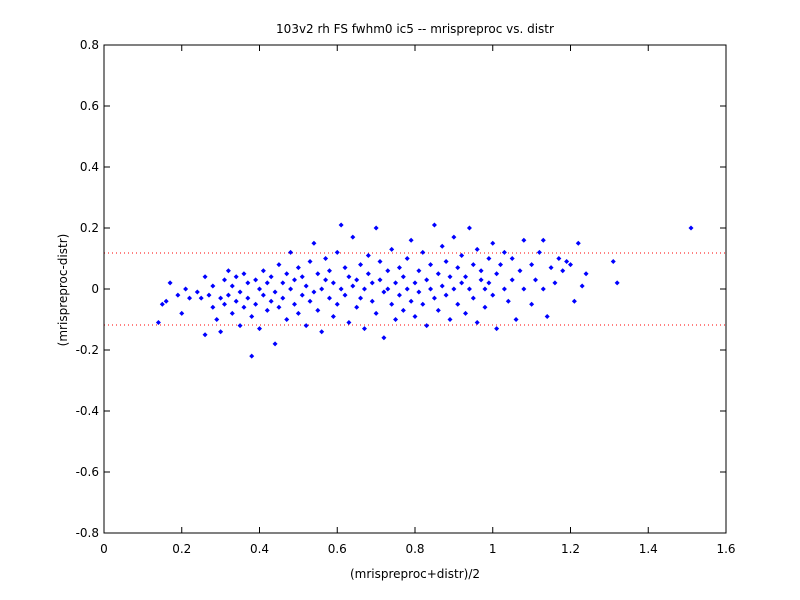 This screenshot has height=600, width=800. I want to click on y-tick-label: -0.2, so click(87, 350).